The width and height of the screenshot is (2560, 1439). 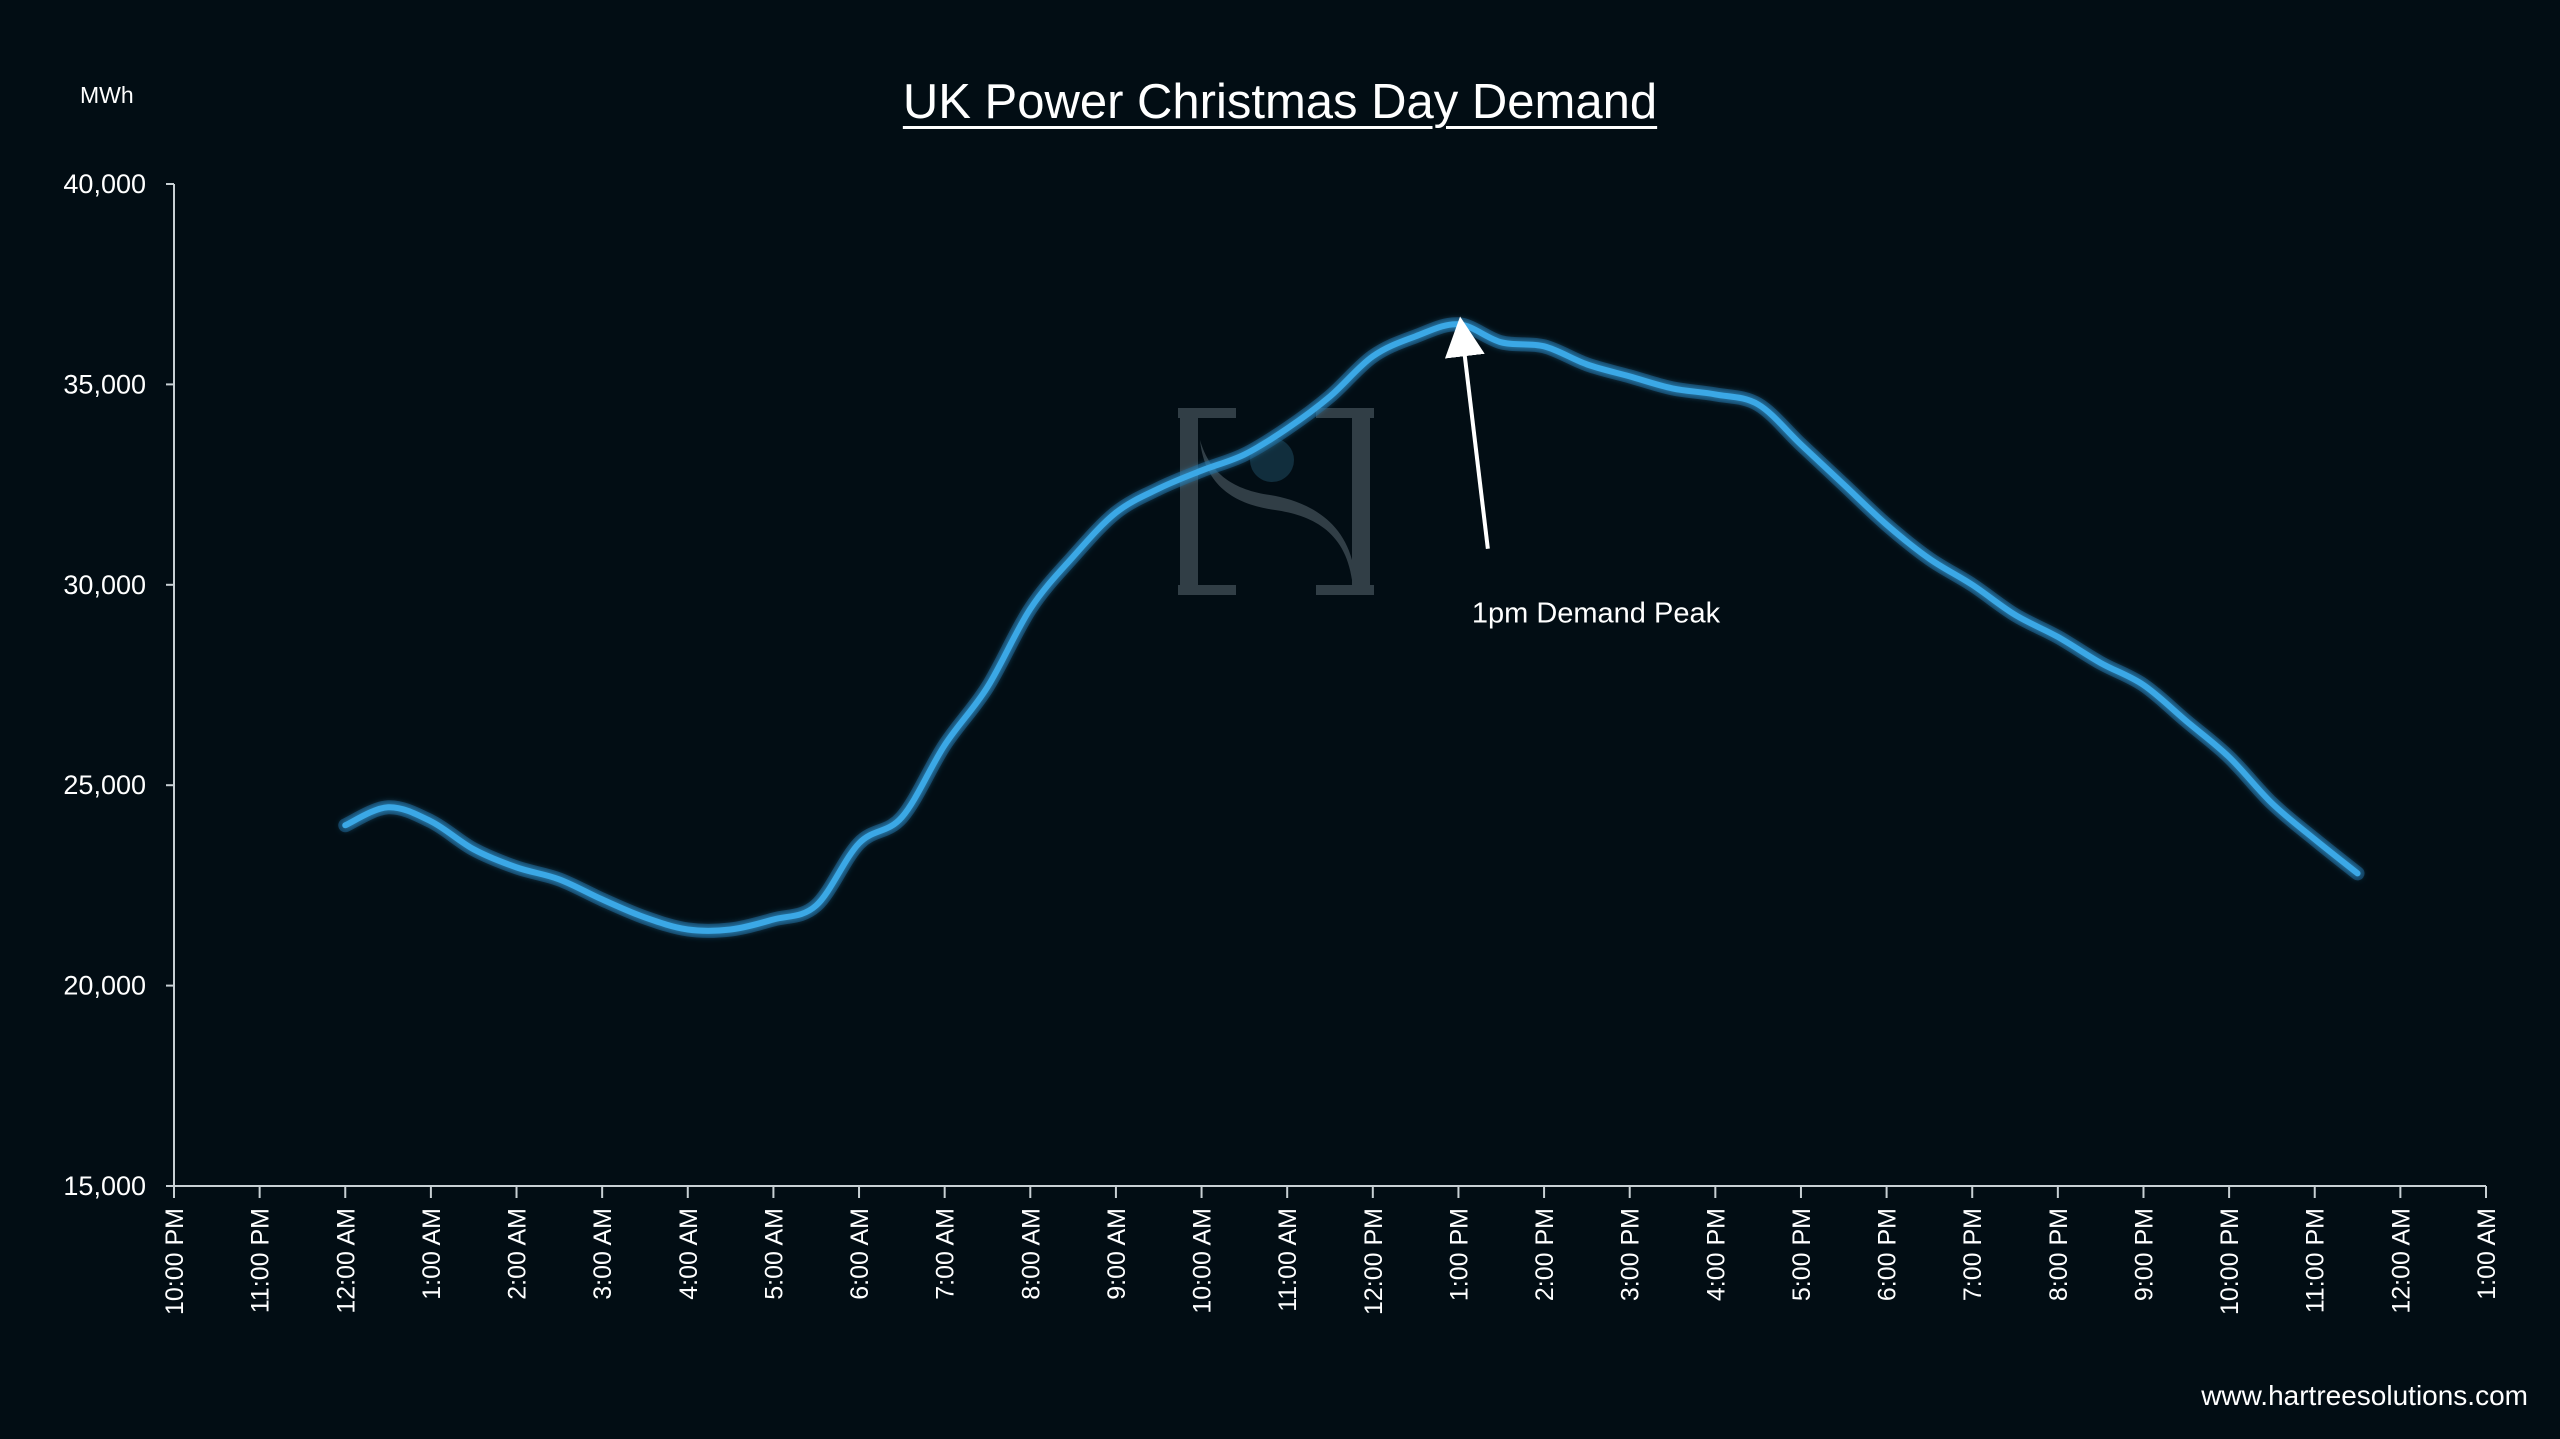 What do you see at coordinates (860, 1254) in the screenshot?
I see `x-tick-label: 6:00 AM` at bounding box center [860, 1254].